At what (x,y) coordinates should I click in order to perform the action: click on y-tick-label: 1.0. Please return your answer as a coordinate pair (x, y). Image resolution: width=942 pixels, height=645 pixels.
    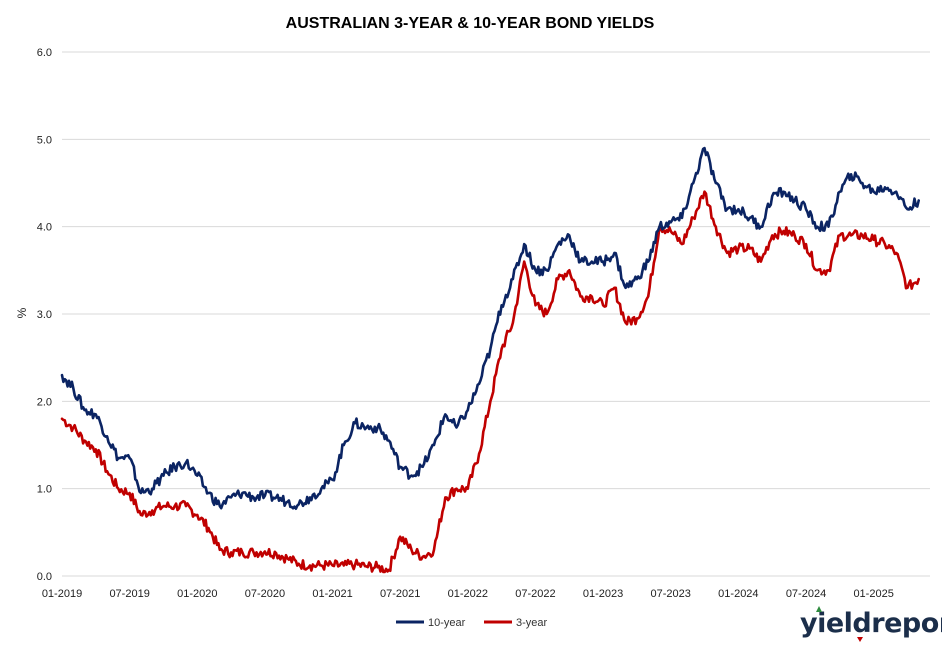
    Looking at the image, I should click on (44, 490).